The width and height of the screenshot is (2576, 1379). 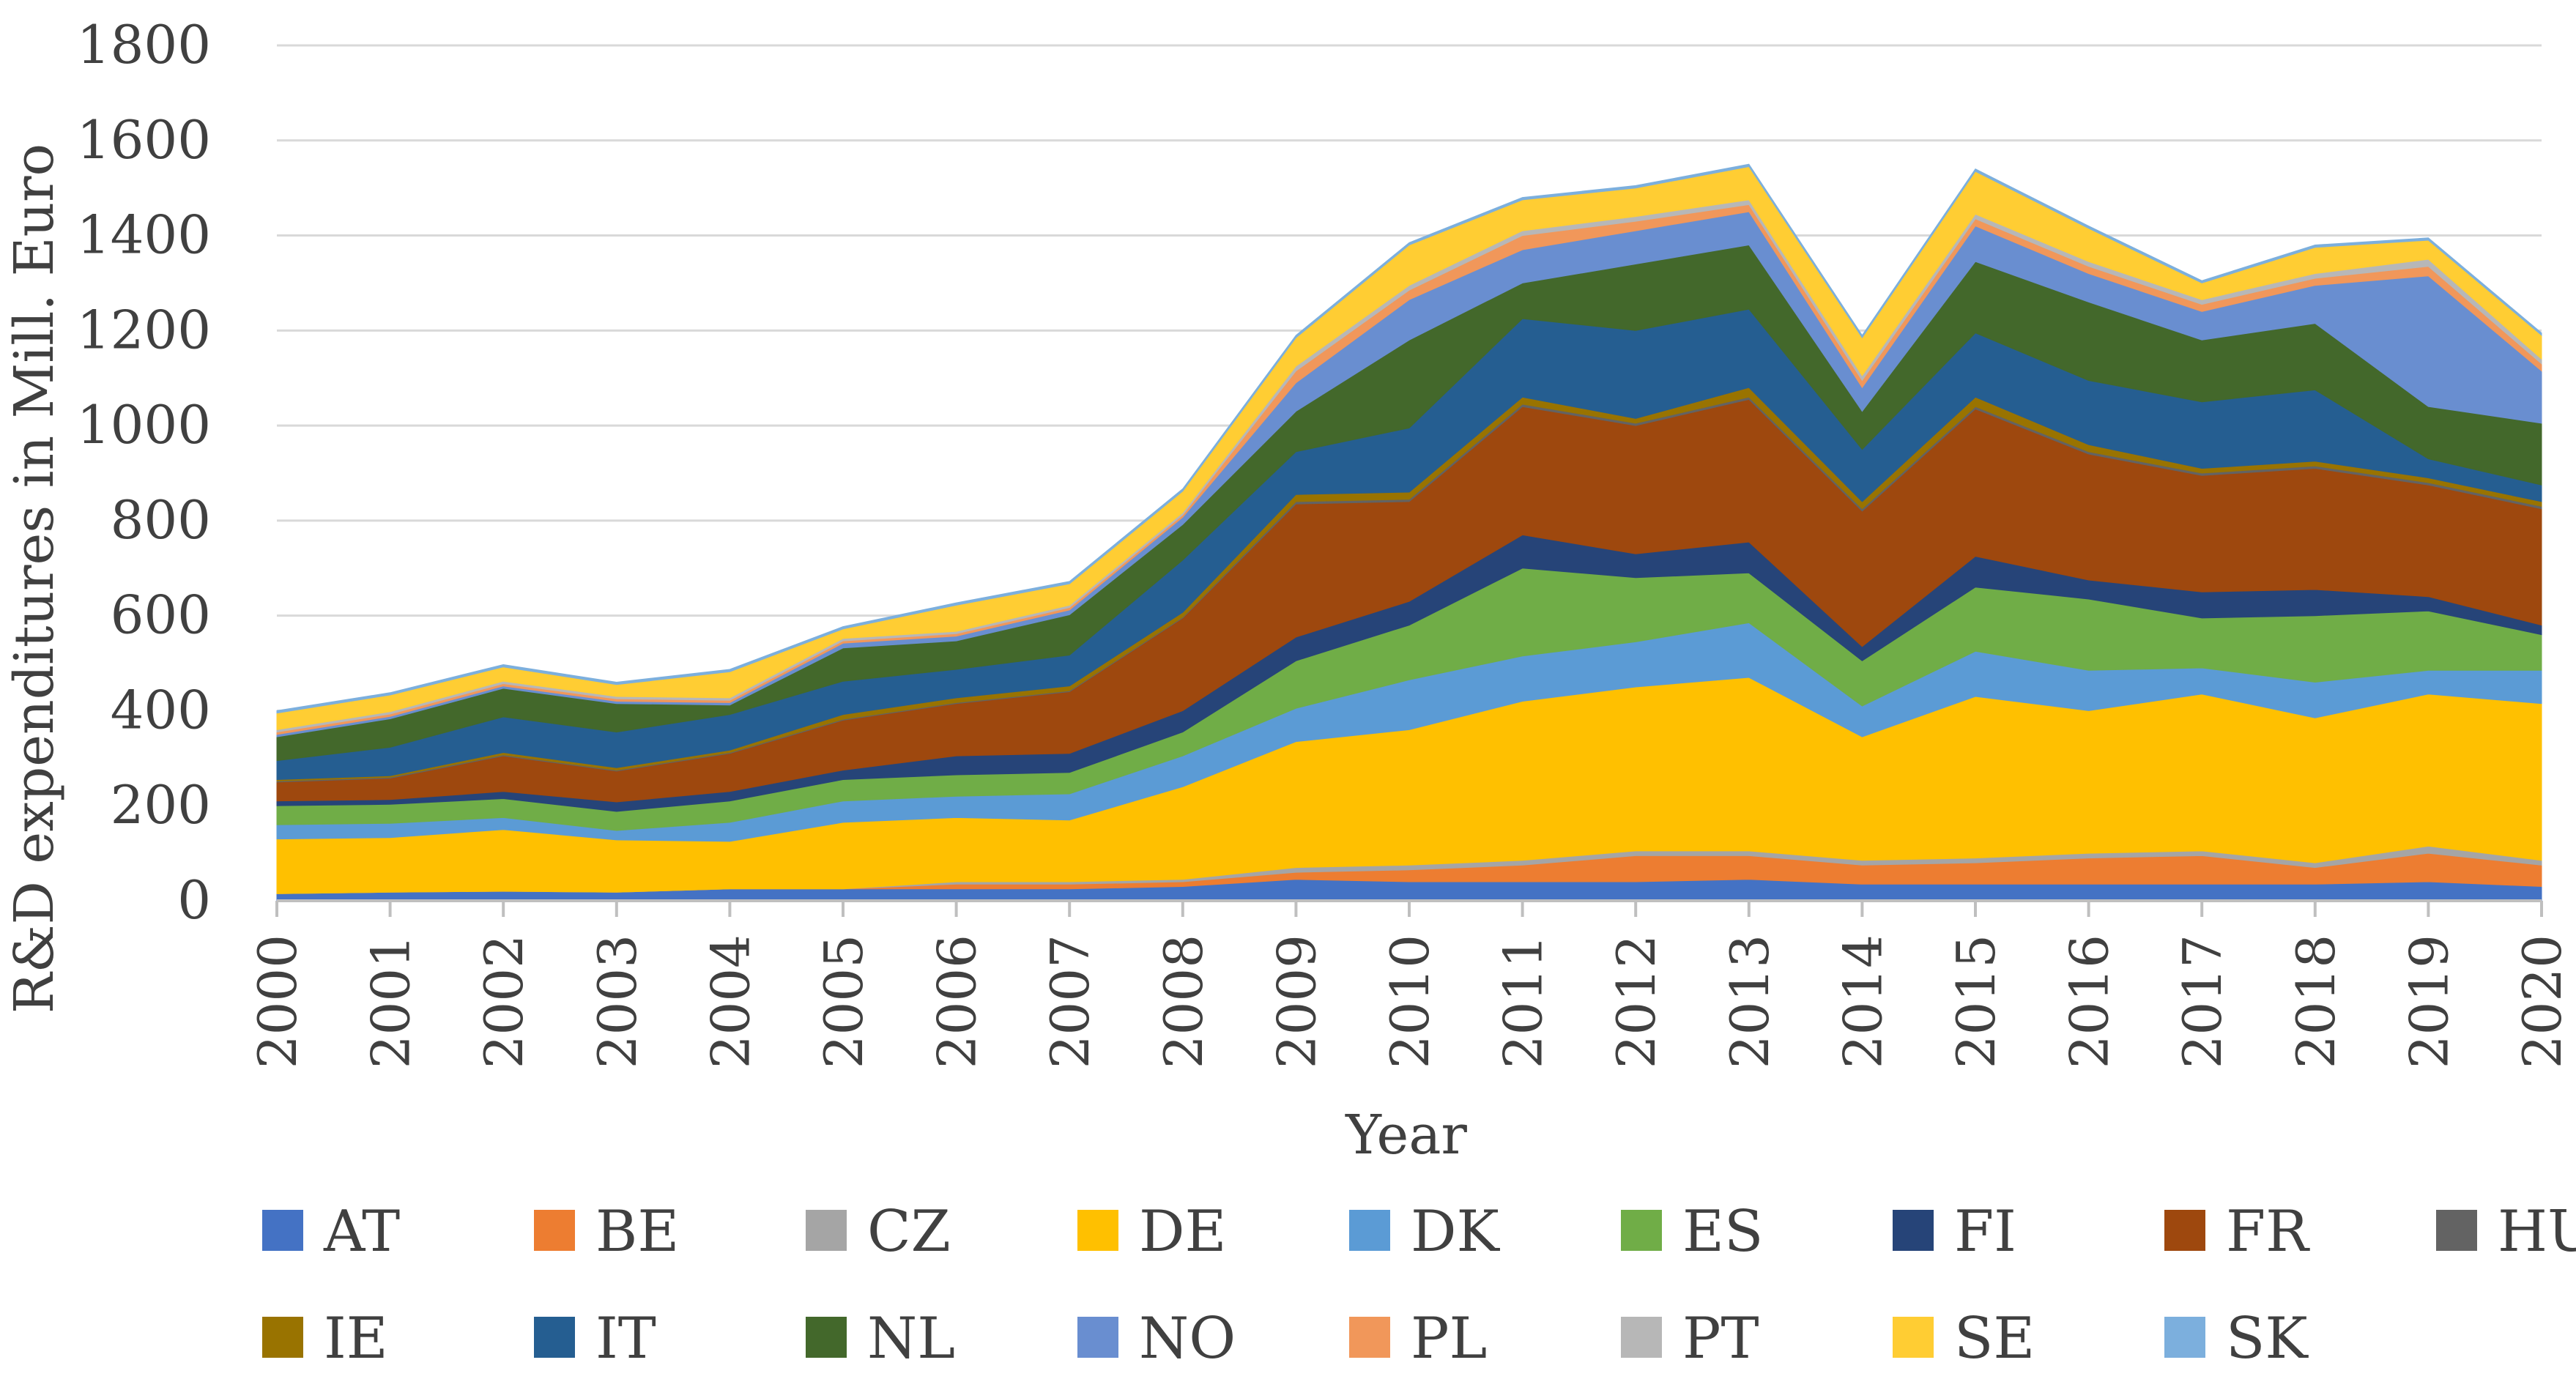 I want to click on legend-swatch-BE, so click(x=554, y=1230).